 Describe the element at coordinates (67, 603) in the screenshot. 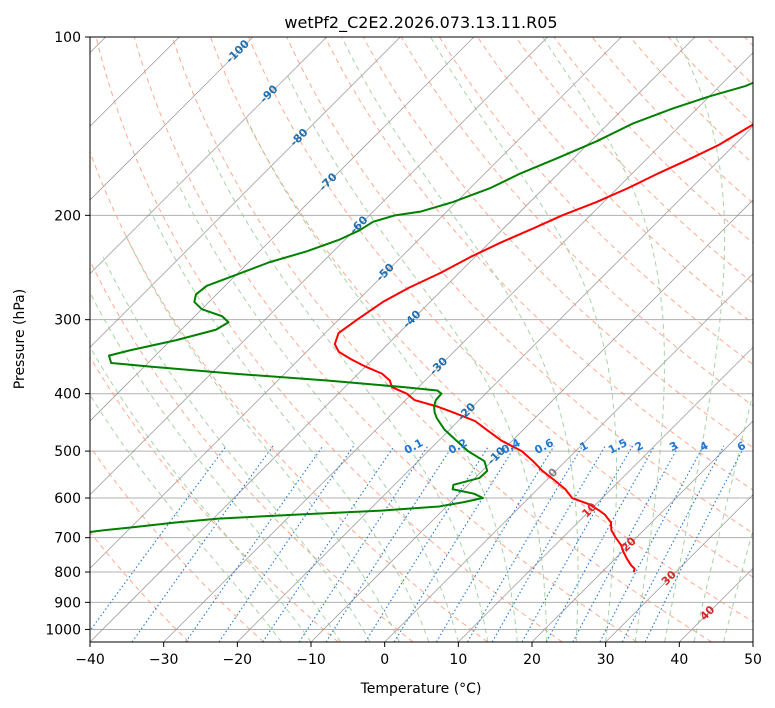

I see `y-tick-label: 900` at that location.